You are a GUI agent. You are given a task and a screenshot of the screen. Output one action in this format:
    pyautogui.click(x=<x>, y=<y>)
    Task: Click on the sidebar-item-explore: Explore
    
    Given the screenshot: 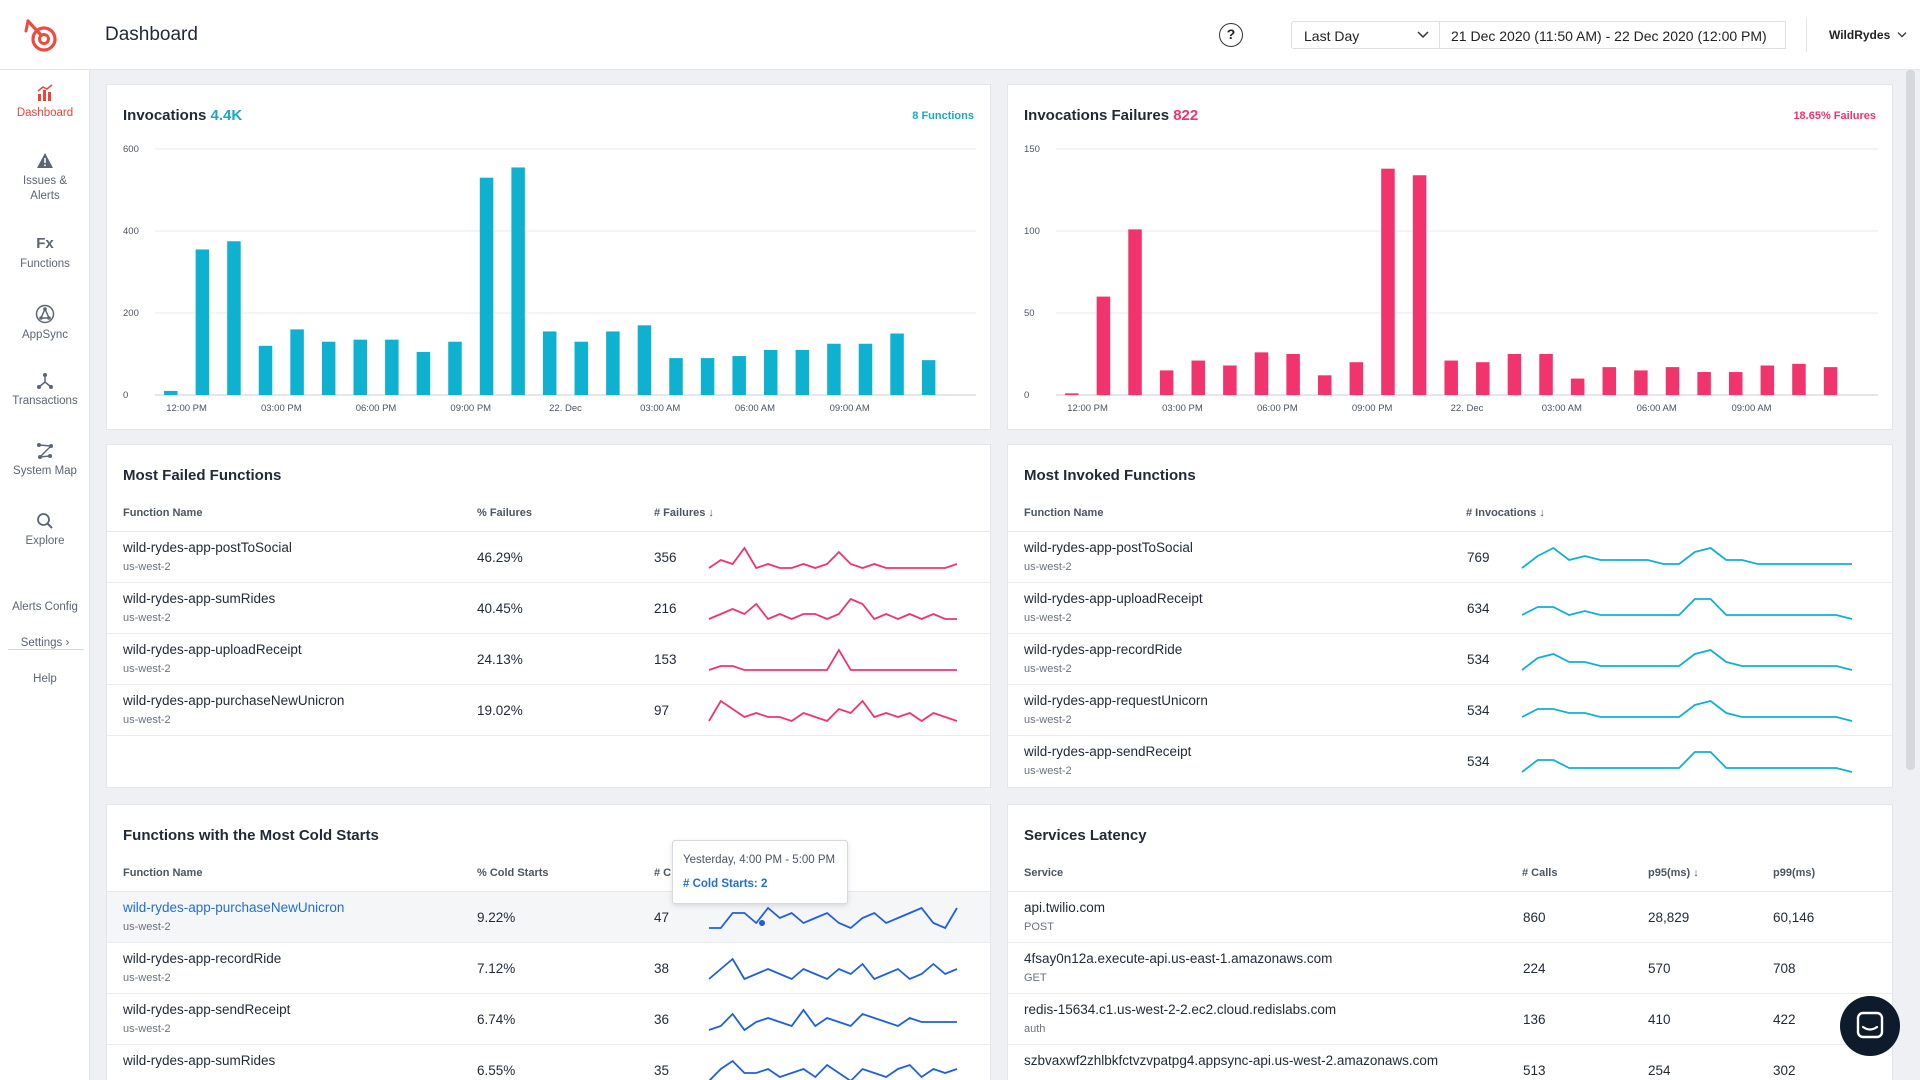 What is the action you would take?
    pyautogui.click(x=45, y=530)
    